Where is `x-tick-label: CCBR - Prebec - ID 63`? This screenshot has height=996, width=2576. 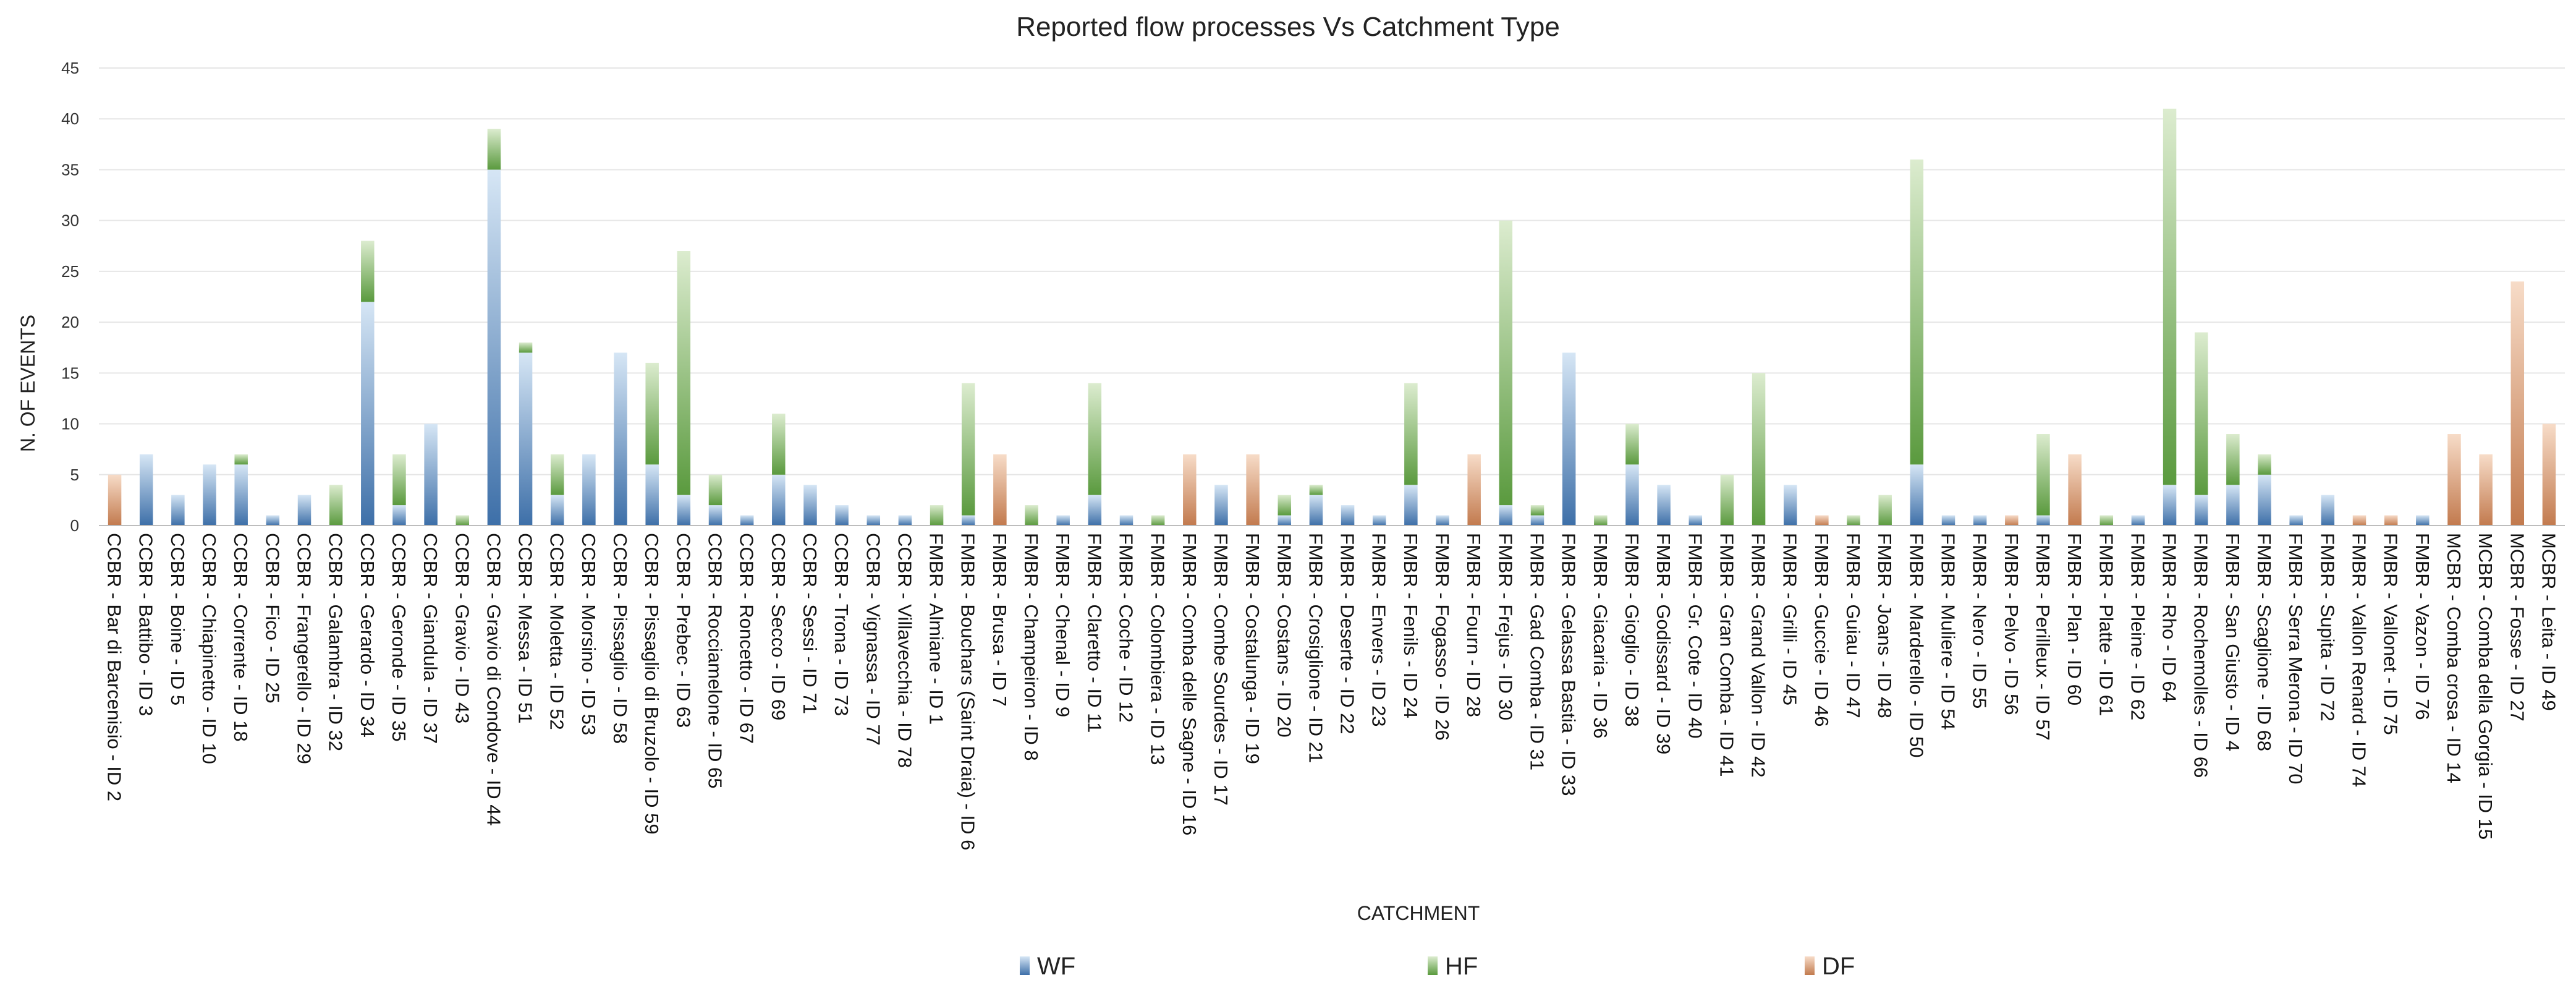 x-tick-label: CCBR - Prebec - ID 63 is located at coordinates (683, 630).